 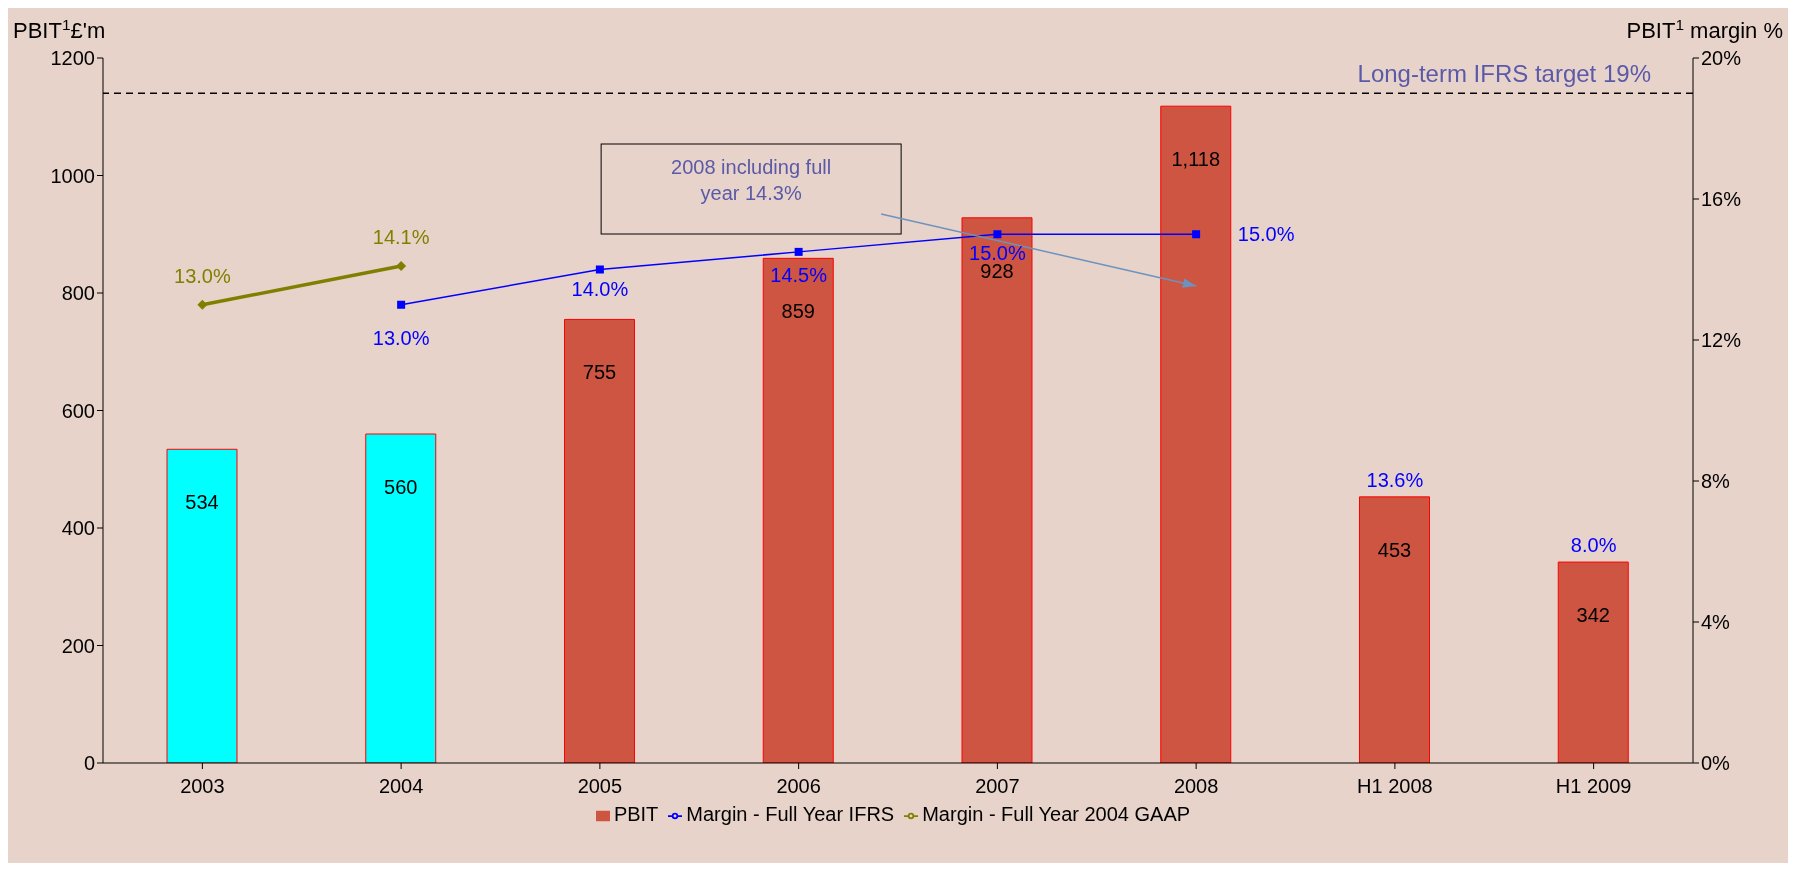 What do you see at coordinates (78, 645) in the screenshot?
I see `y-tick-label: 200` at bounding box center [78, 645].